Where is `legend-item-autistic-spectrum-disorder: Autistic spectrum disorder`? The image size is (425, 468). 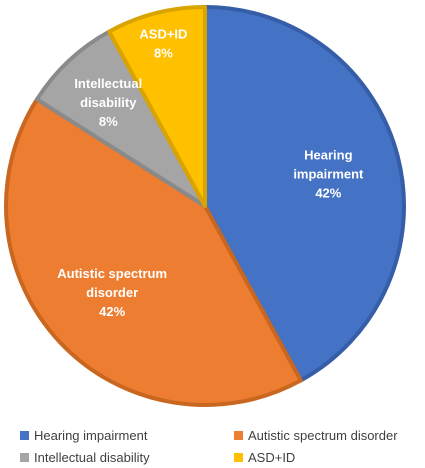 legend-item-autistic-spectrum-disorder: Autistic spectrum disorder is located at coordinates (316, 435).